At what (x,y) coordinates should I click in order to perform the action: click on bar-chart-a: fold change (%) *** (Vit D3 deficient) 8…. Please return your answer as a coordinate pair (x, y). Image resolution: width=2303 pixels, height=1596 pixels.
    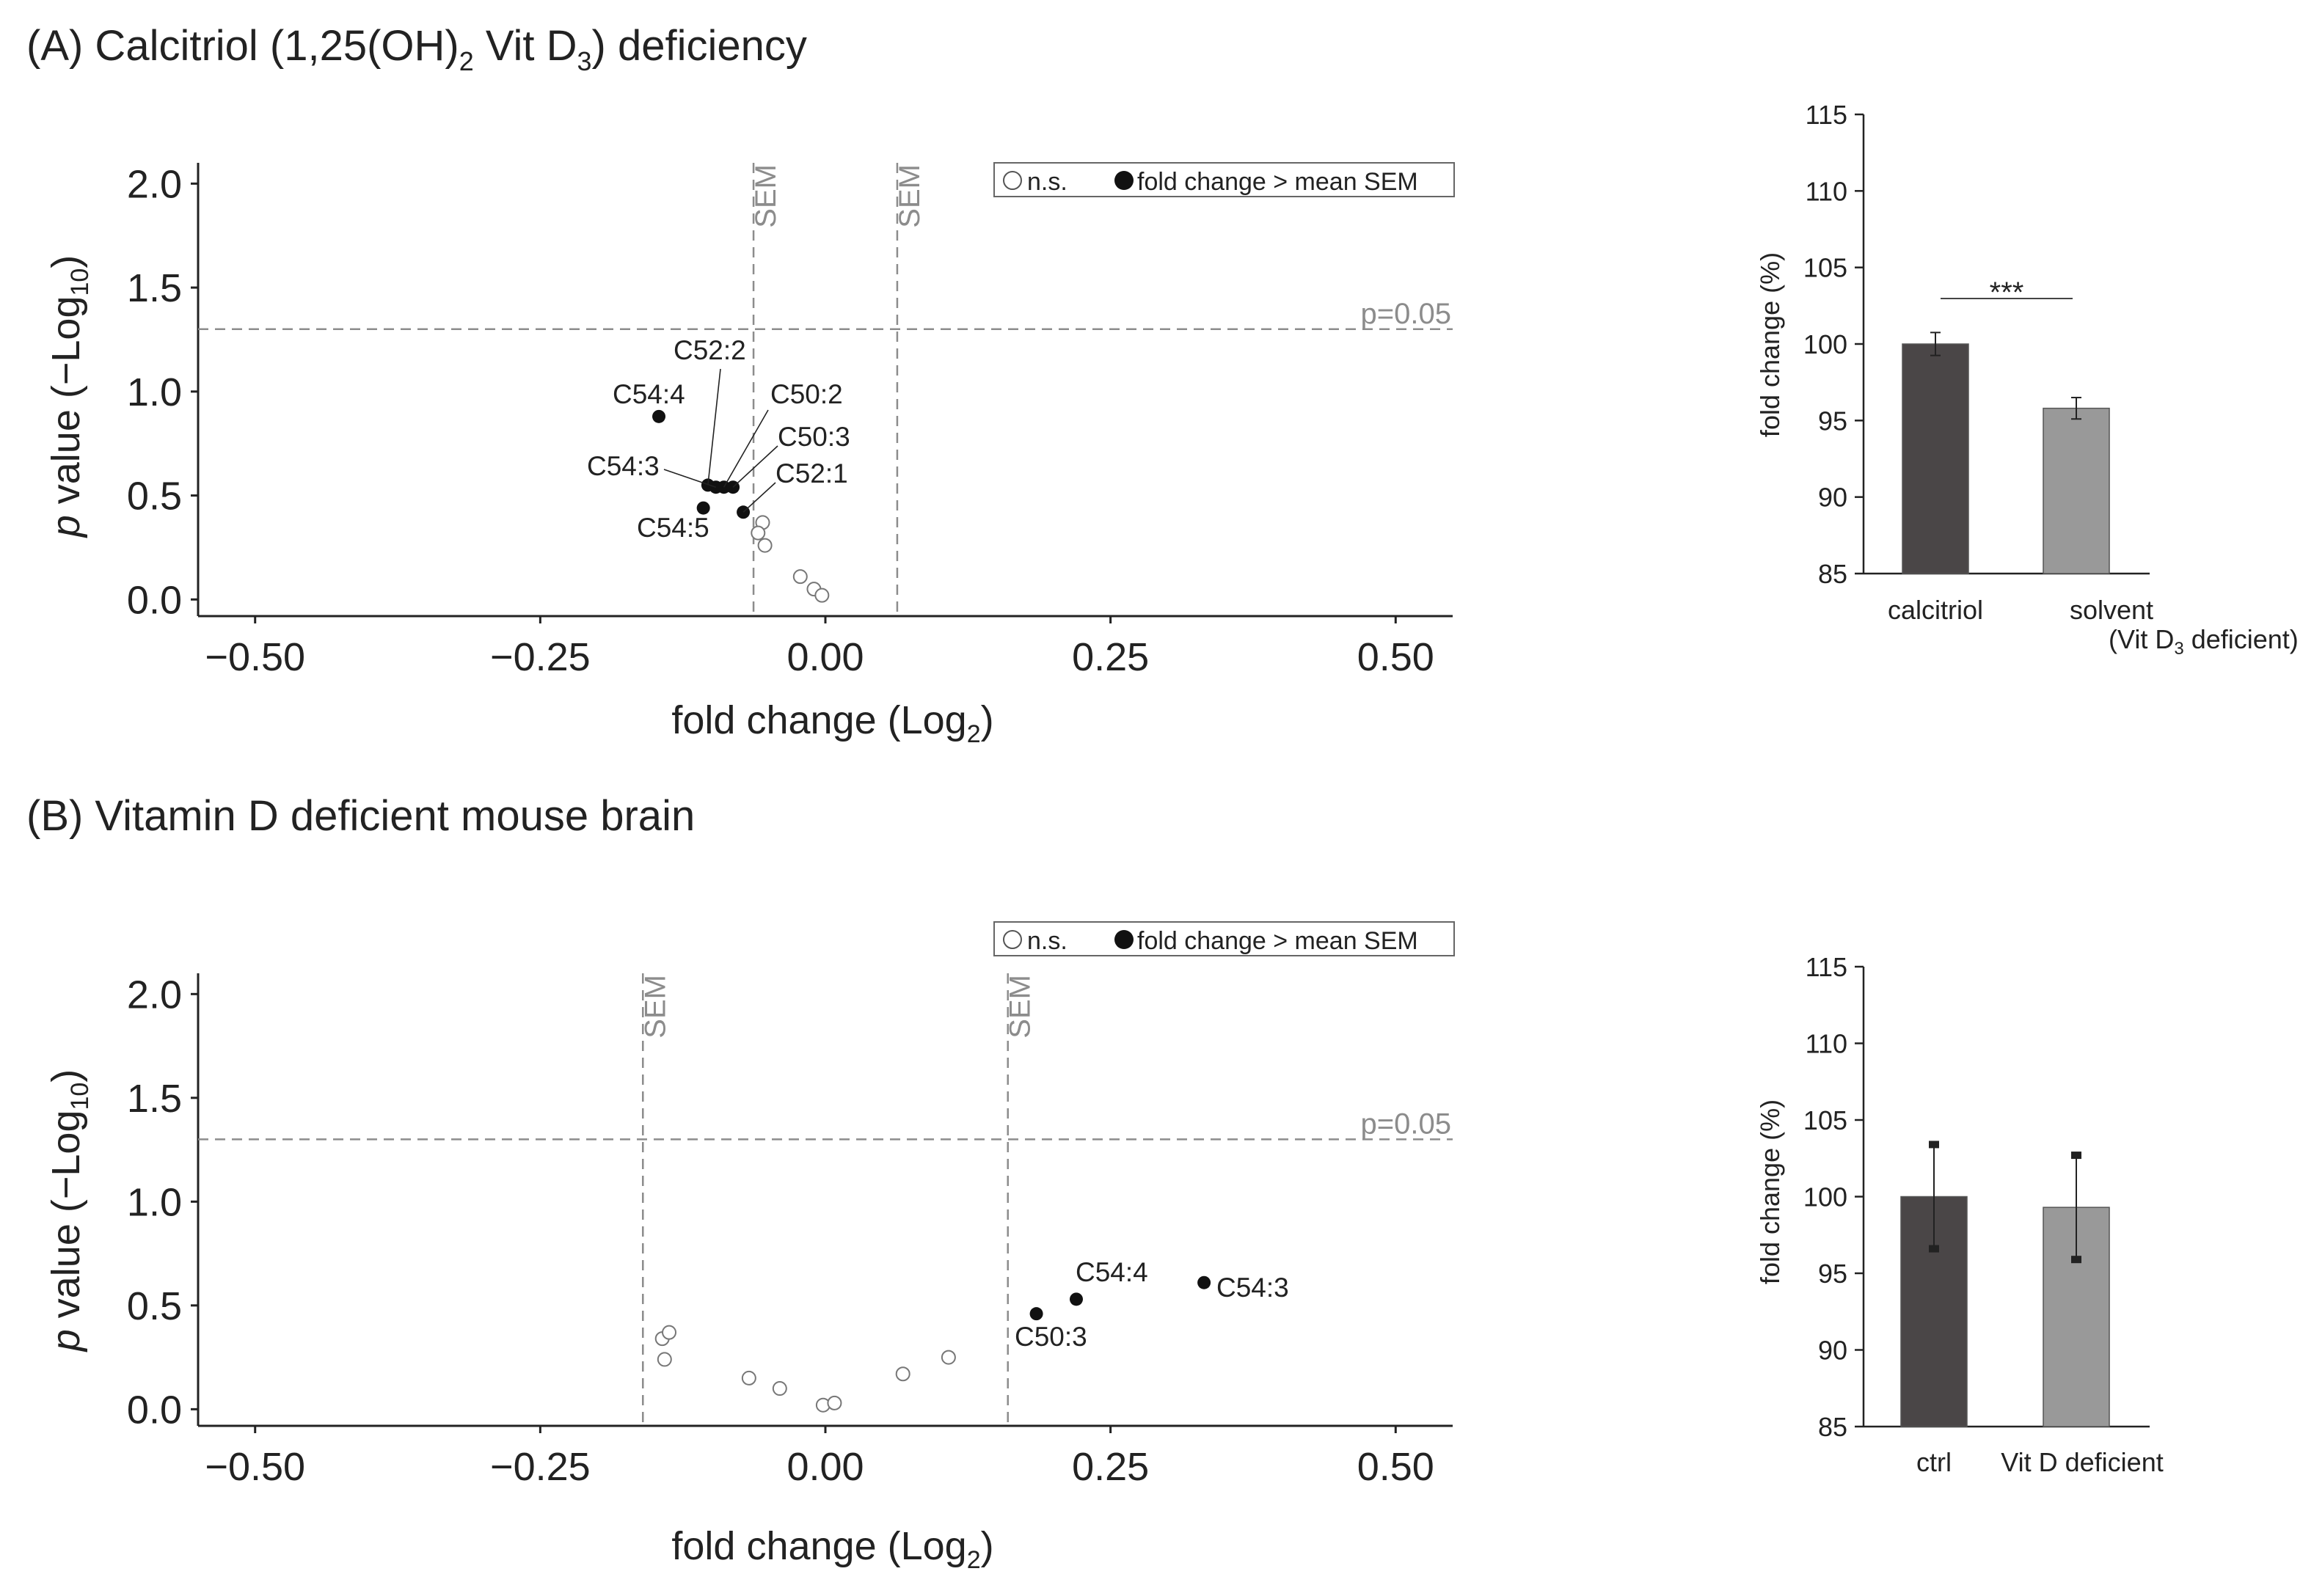
    Looking at the image, I should click on (2027, 379).